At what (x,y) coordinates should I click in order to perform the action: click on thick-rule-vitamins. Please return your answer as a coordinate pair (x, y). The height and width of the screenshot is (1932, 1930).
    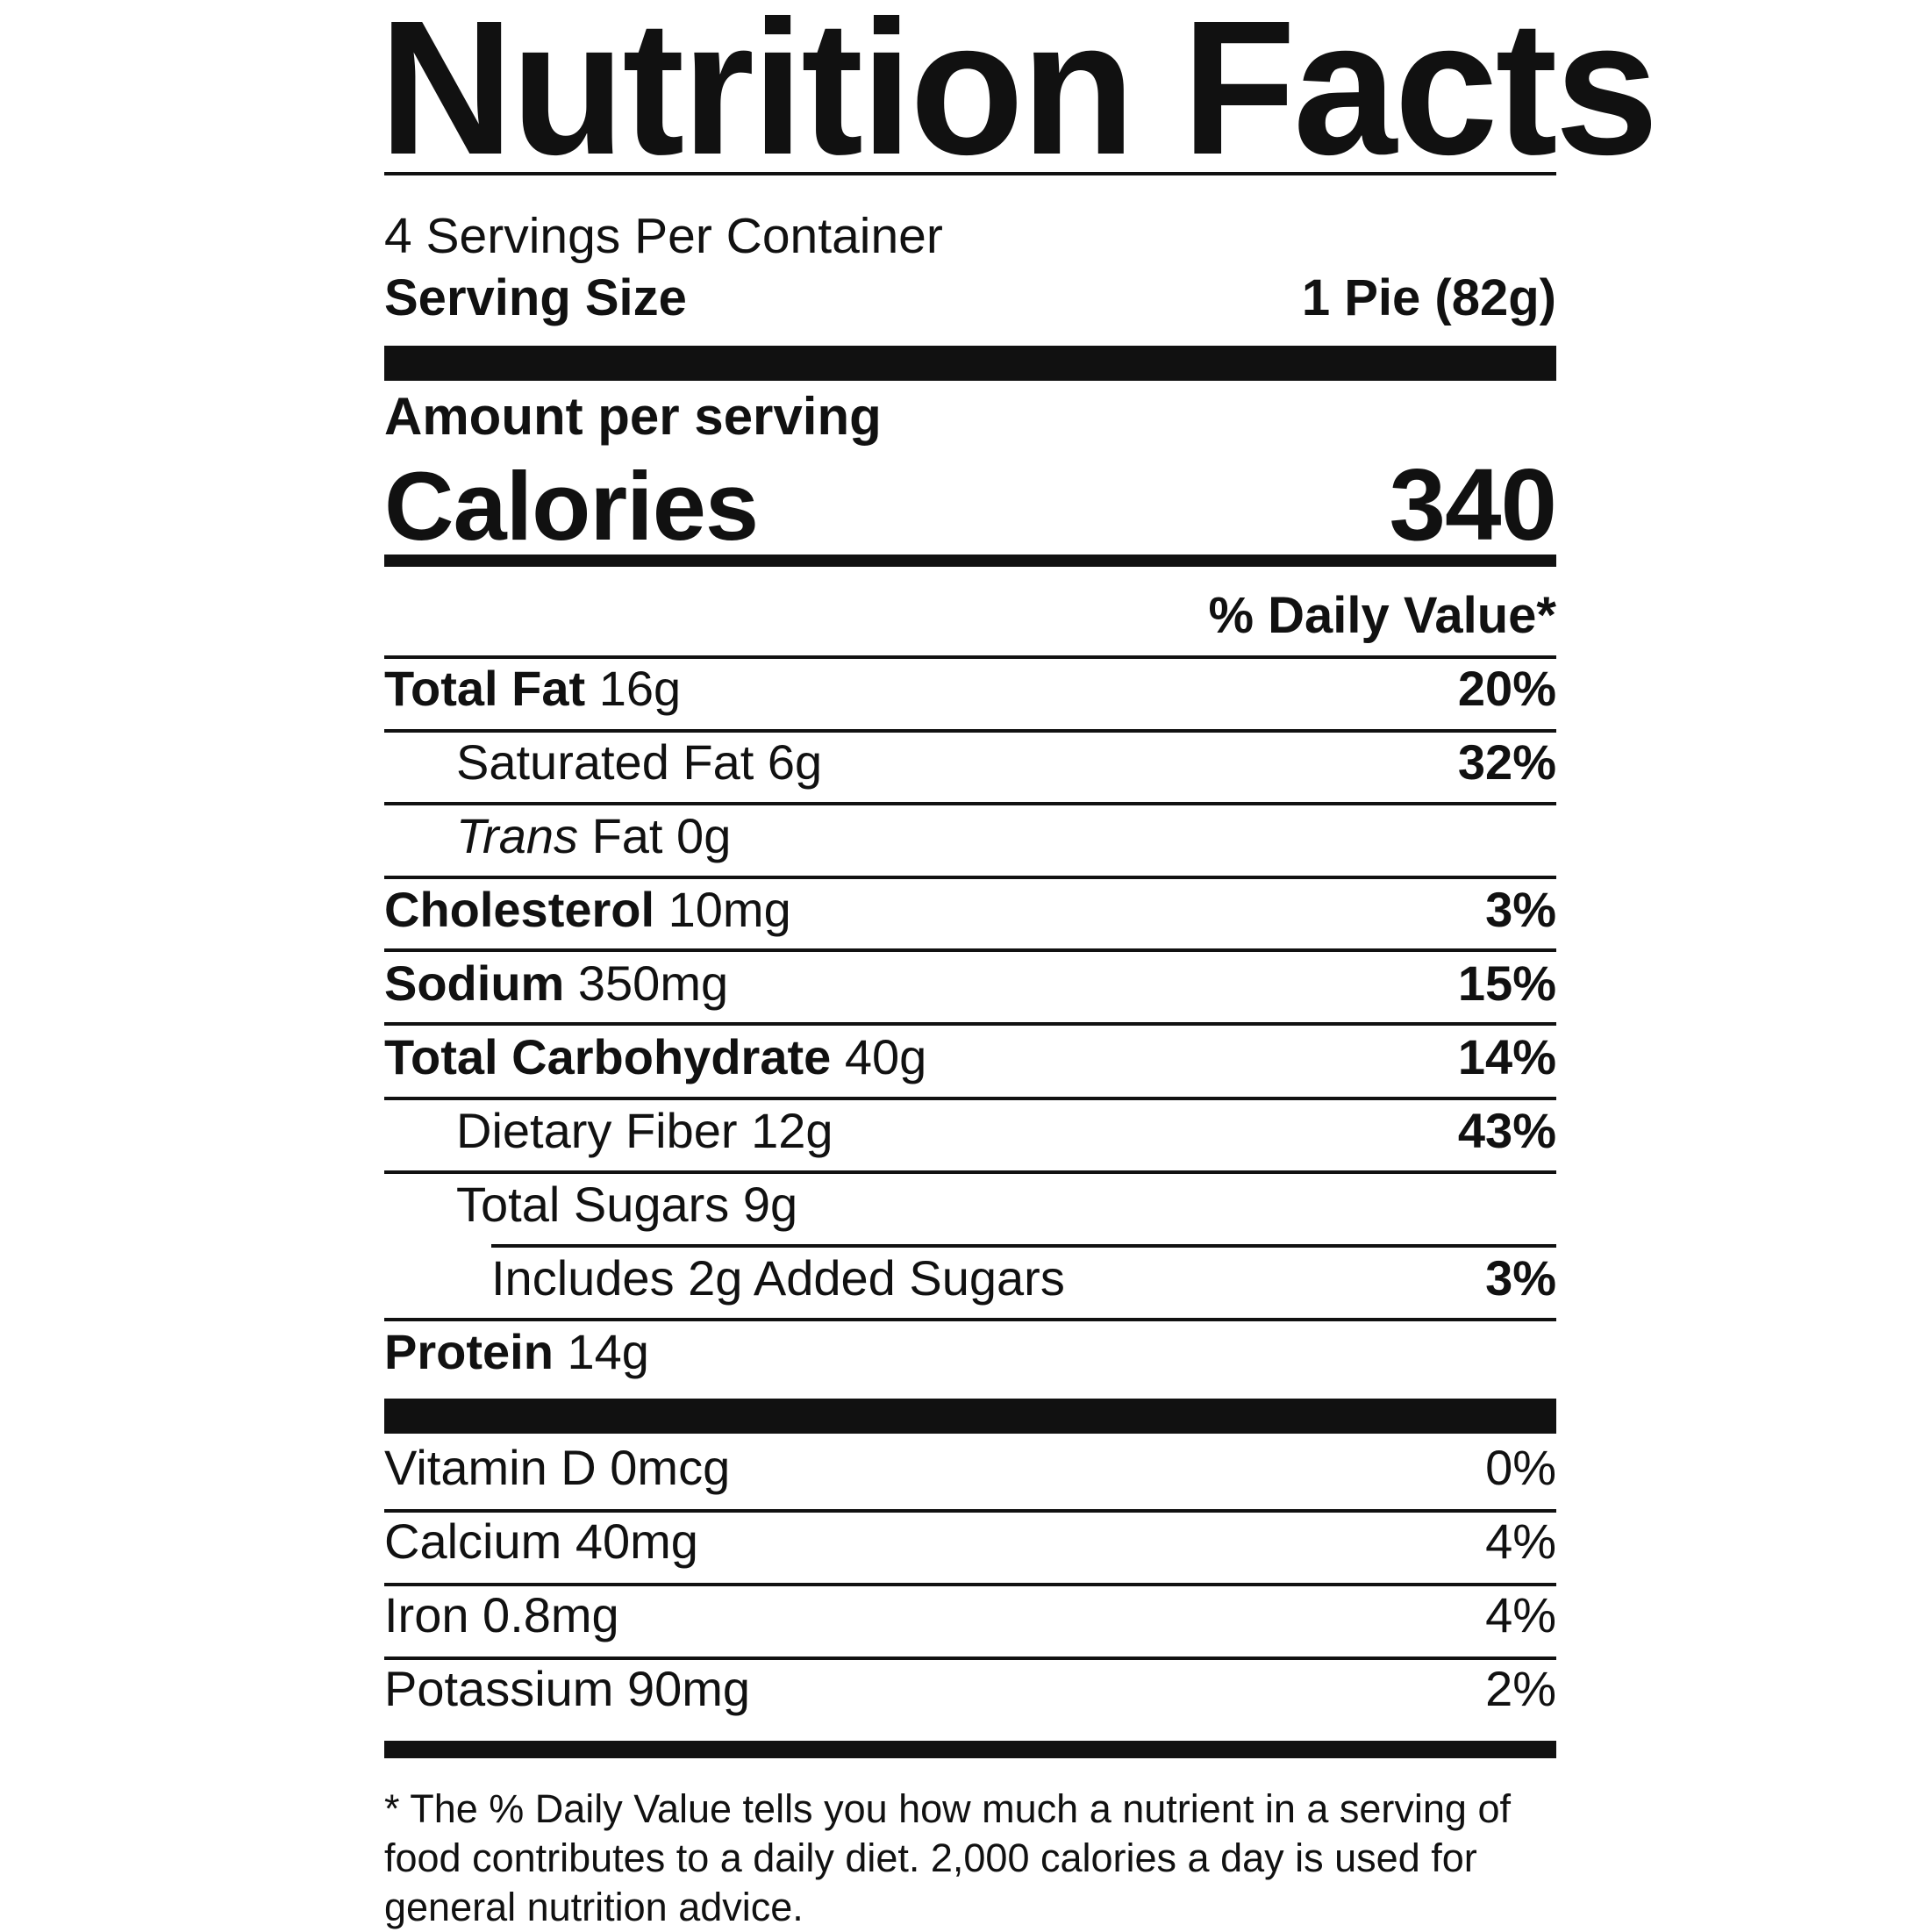
    Looking at the image, I should click on (970, 1416).